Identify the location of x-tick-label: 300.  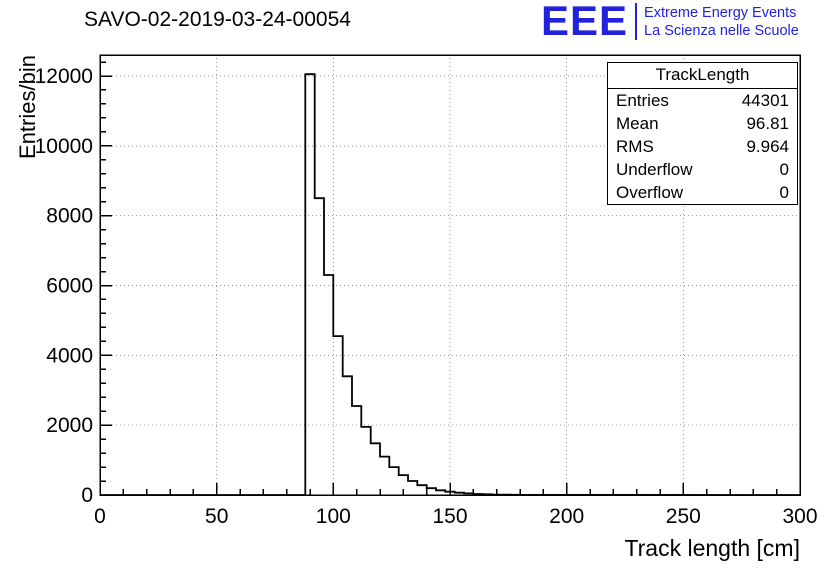
(799, 516).